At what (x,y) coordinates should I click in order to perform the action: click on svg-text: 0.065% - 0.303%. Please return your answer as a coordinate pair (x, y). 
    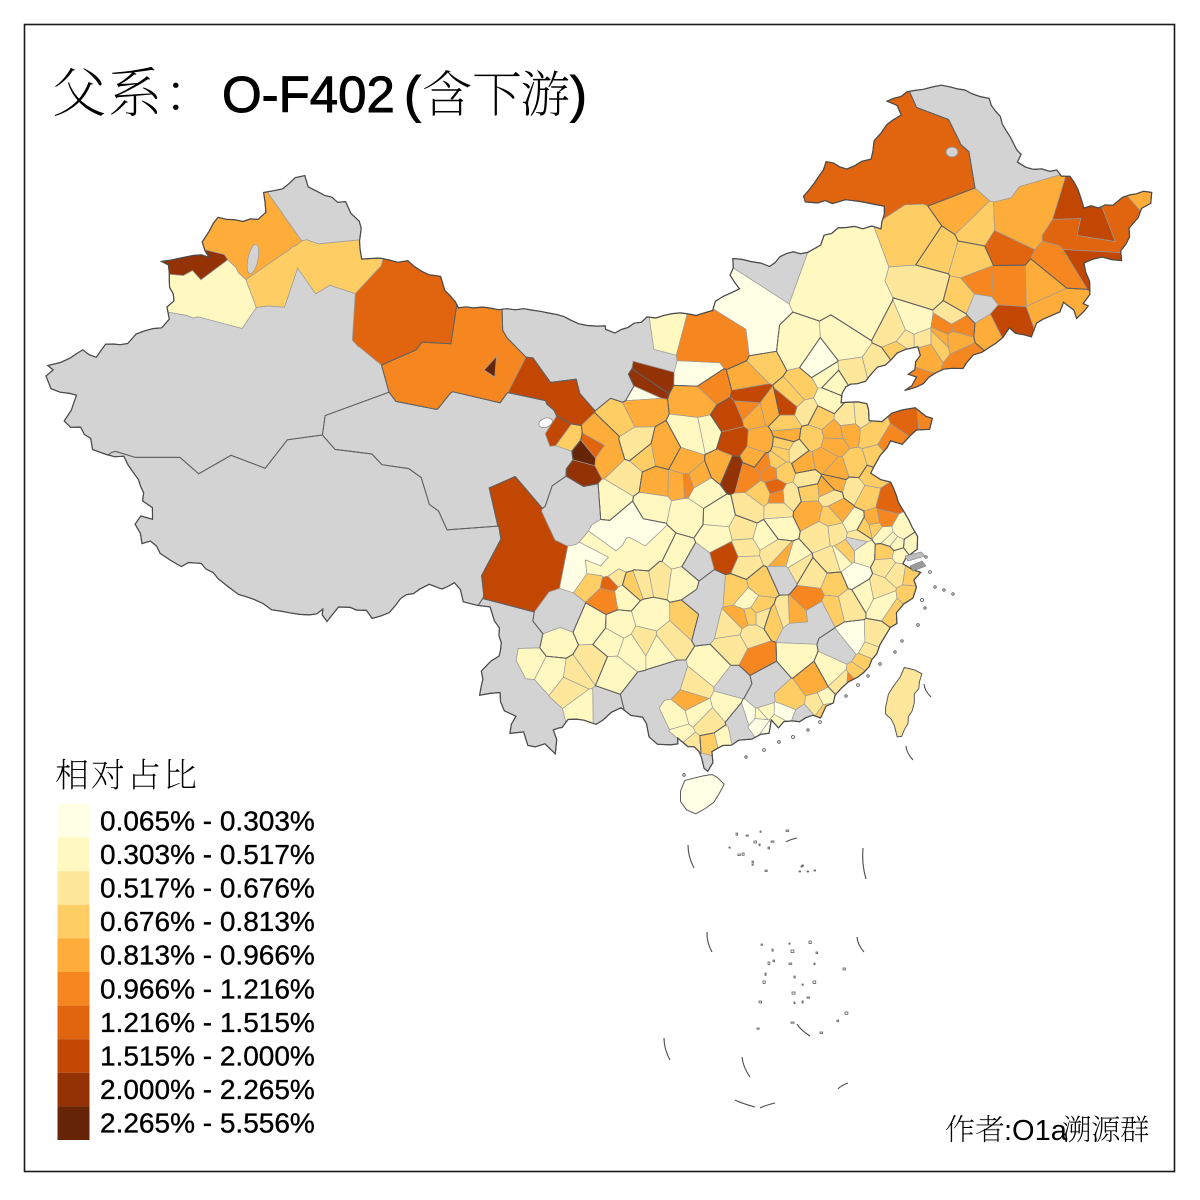
    Looking at the image, I should click on (207, 820).